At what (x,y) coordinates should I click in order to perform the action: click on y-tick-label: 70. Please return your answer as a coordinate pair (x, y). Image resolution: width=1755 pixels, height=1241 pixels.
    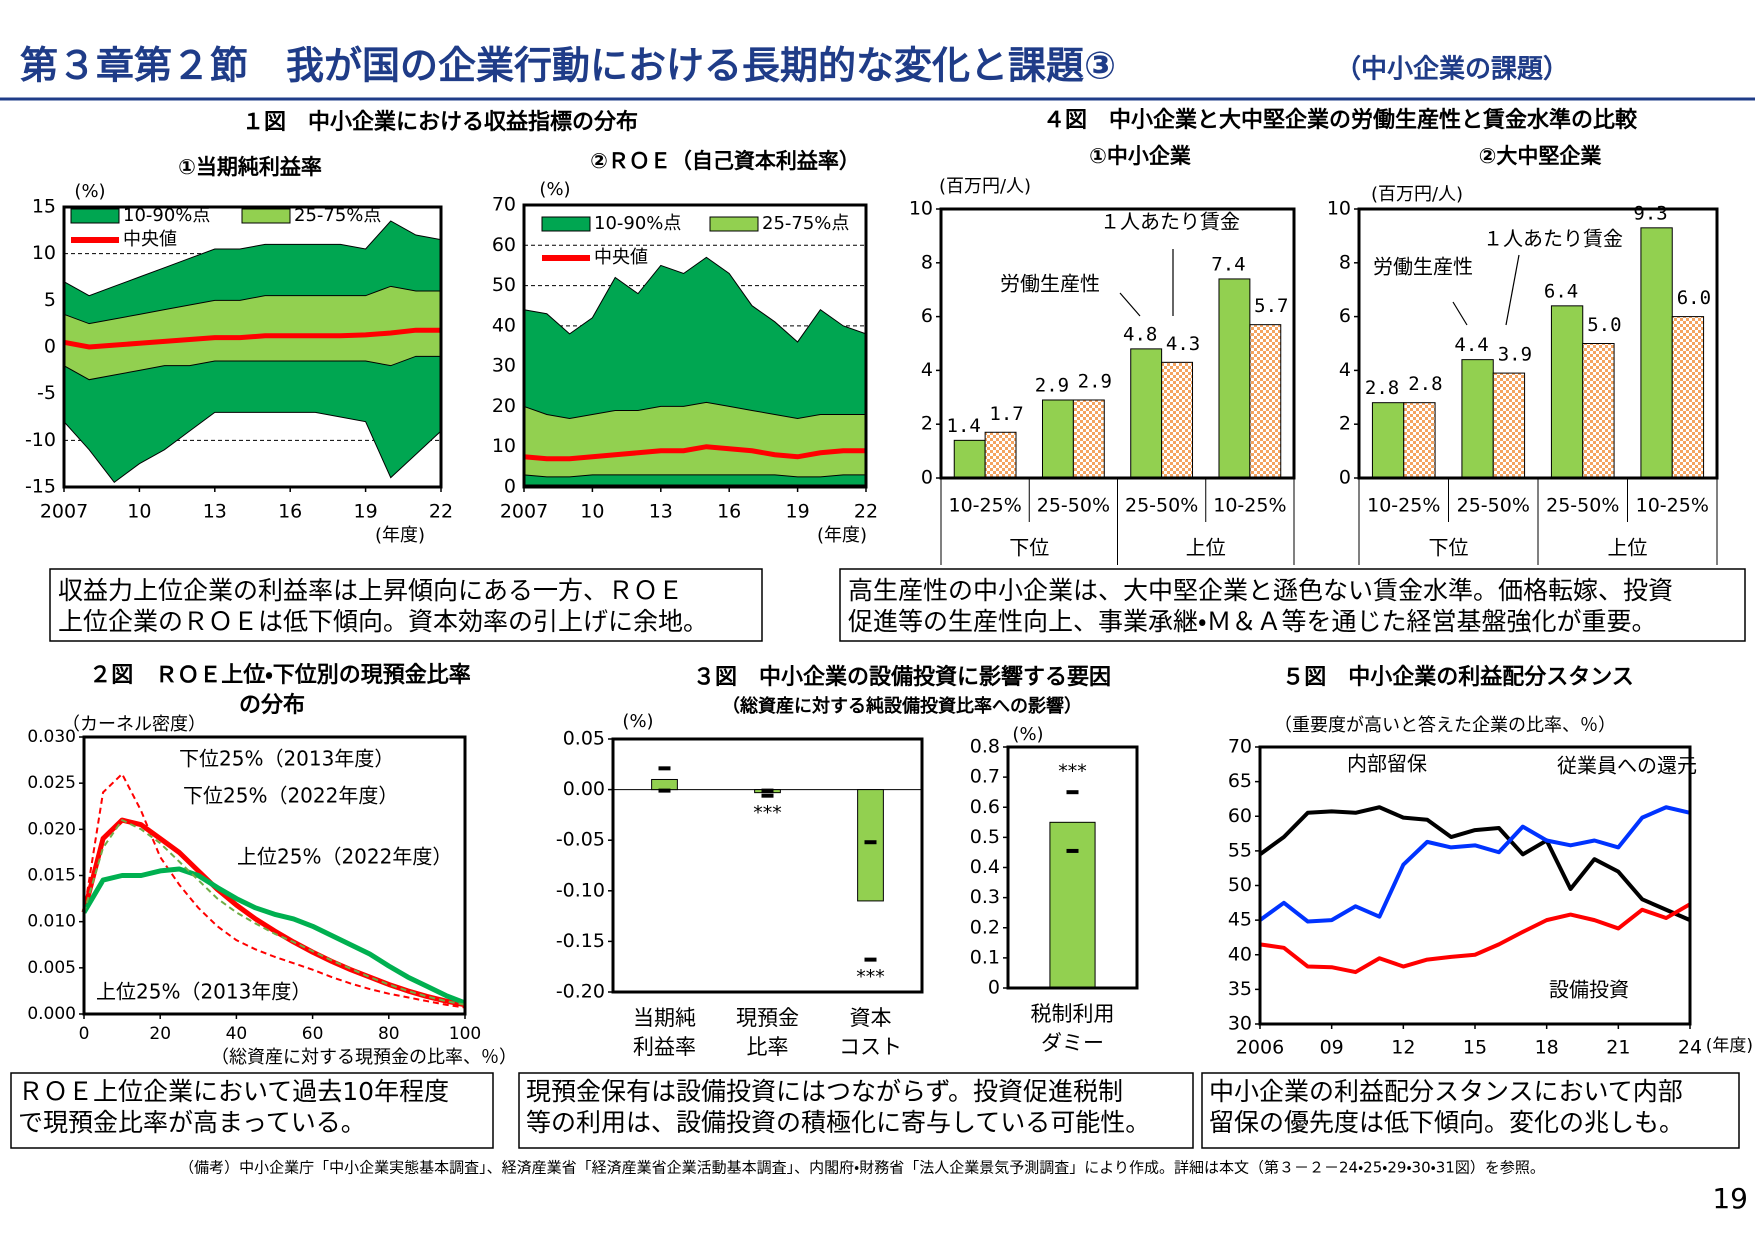
    Looking at the image, I should click on (1240, 747).